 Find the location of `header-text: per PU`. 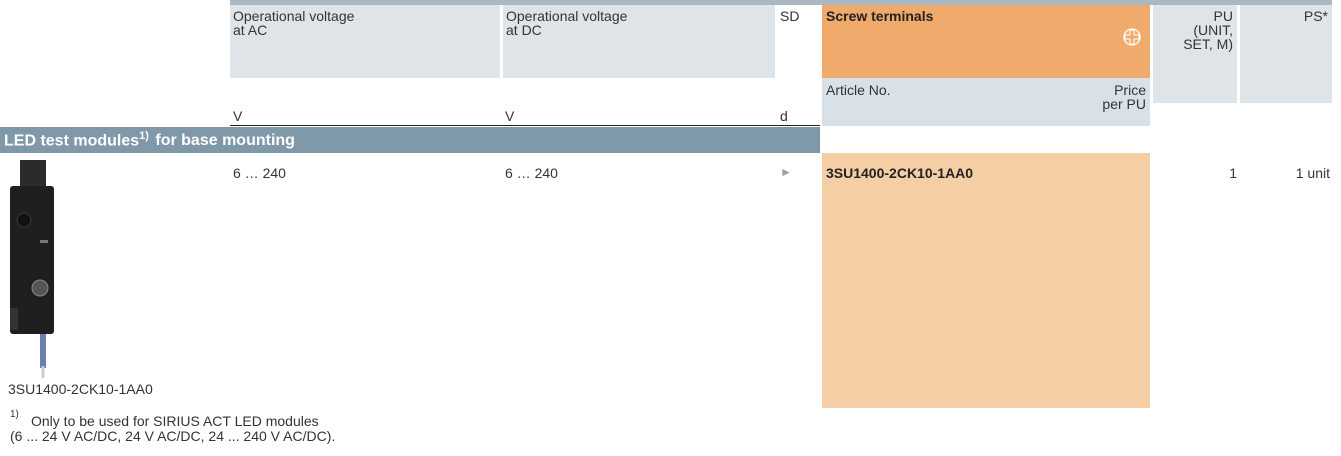

header-text: per PU is located at coordinates (1124, 104).